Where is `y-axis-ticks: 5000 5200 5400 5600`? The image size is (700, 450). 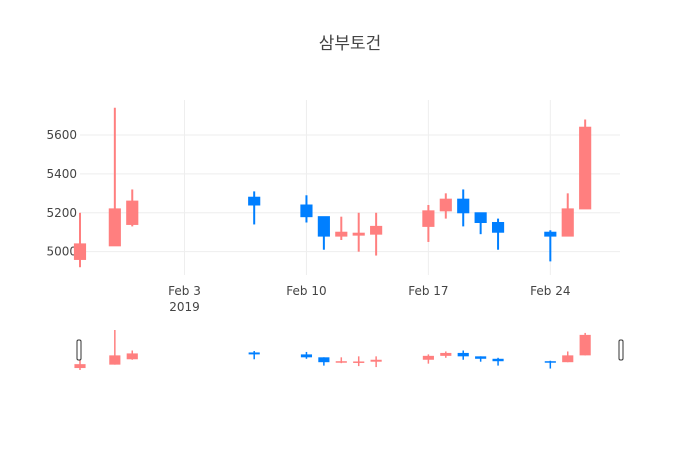
y-axis-ticks: 5000 5200 5400 5600 is located at coordinates (61, 193).